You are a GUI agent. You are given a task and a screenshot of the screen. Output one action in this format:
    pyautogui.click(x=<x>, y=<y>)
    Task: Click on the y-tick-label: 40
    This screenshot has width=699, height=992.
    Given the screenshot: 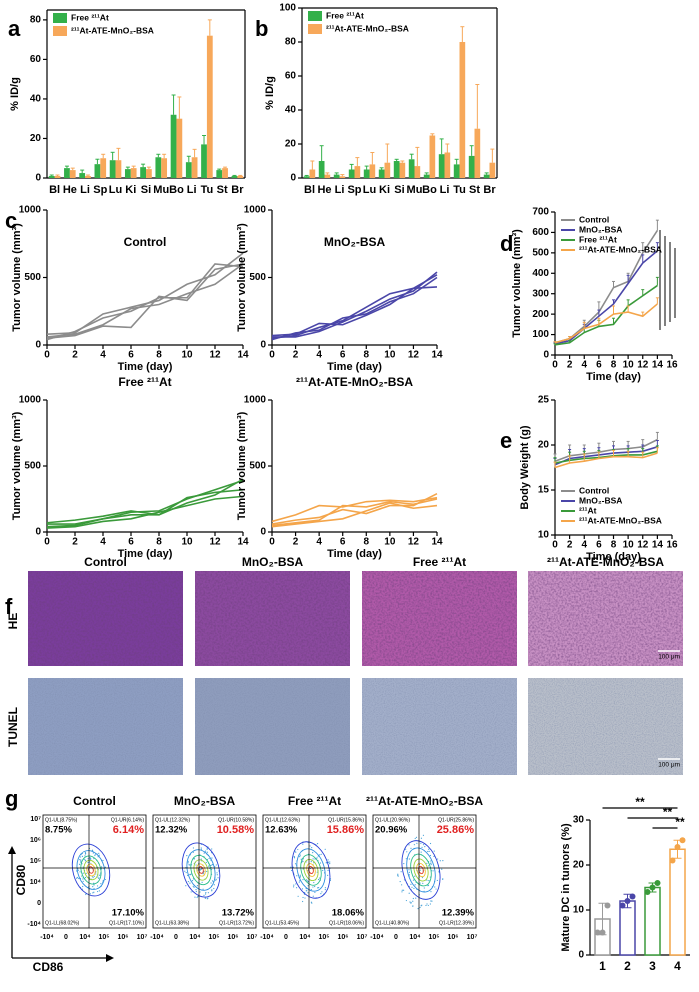 What is the action you would take?
    pyautogui.click(x=291, y=110)
    